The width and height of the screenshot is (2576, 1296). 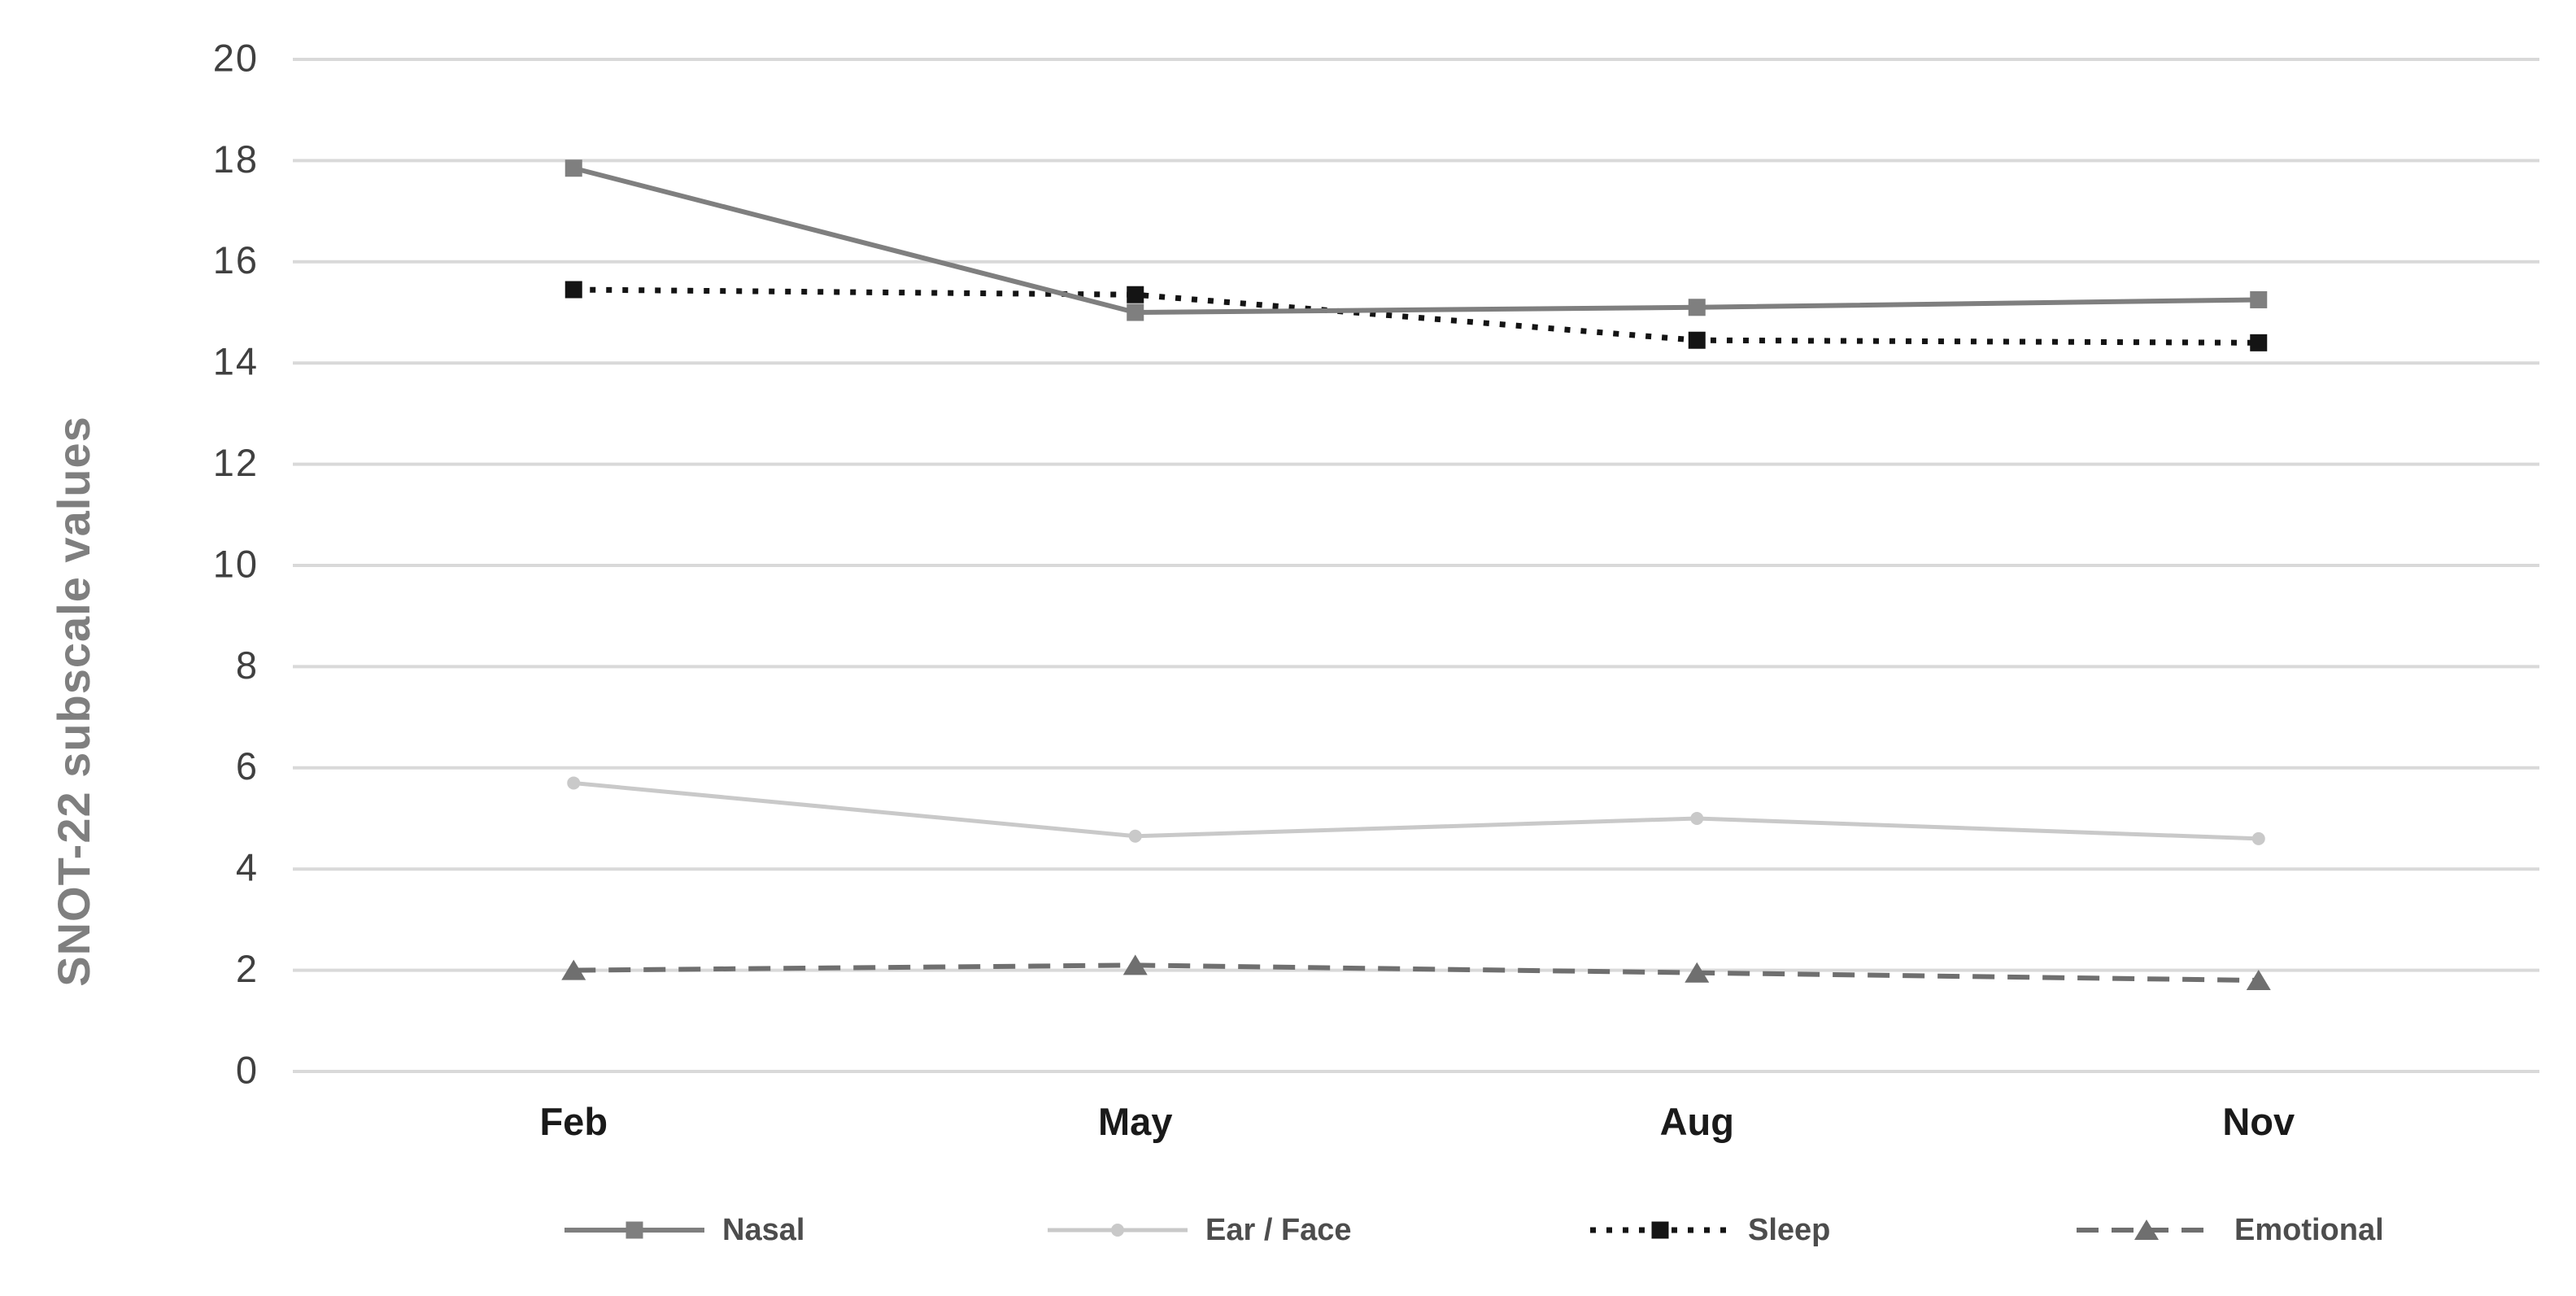 I want to click on y-tick-label: 14, so click(x=236, y=361).